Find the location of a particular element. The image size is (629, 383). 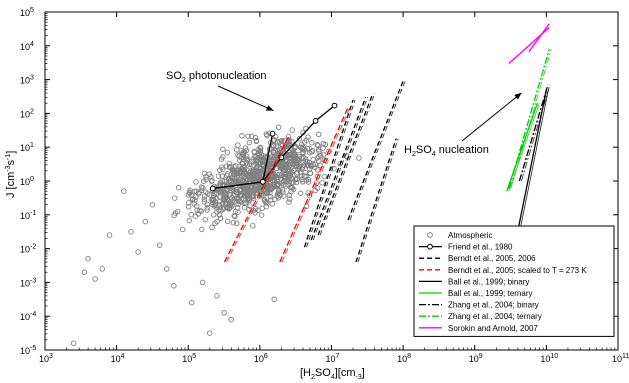

y-tick-label: 10⁻¹ is located at coordinates (28, 215).